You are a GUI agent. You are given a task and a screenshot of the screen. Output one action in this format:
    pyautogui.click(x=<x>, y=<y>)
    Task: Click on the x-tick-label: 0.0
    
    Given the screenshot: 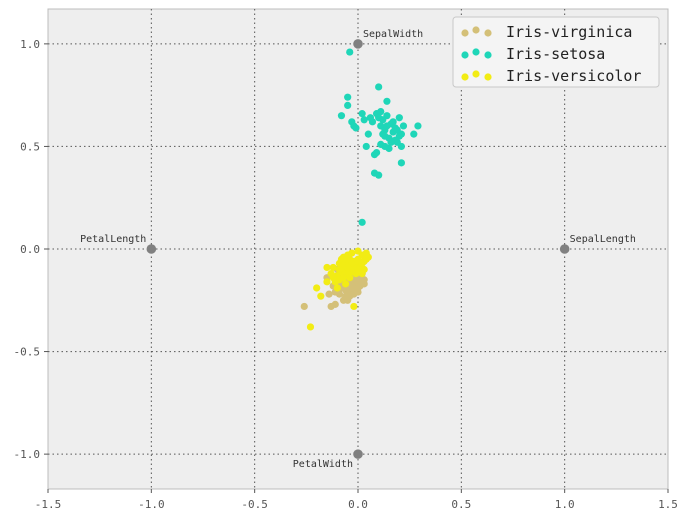 What is the action you would take?
    pyautogui.click(x=358, y=504)
    